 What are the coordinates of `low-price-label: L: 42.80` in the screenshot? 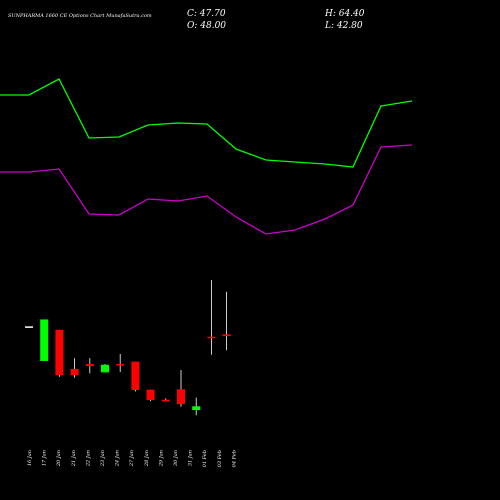 It's located at (344, 26).